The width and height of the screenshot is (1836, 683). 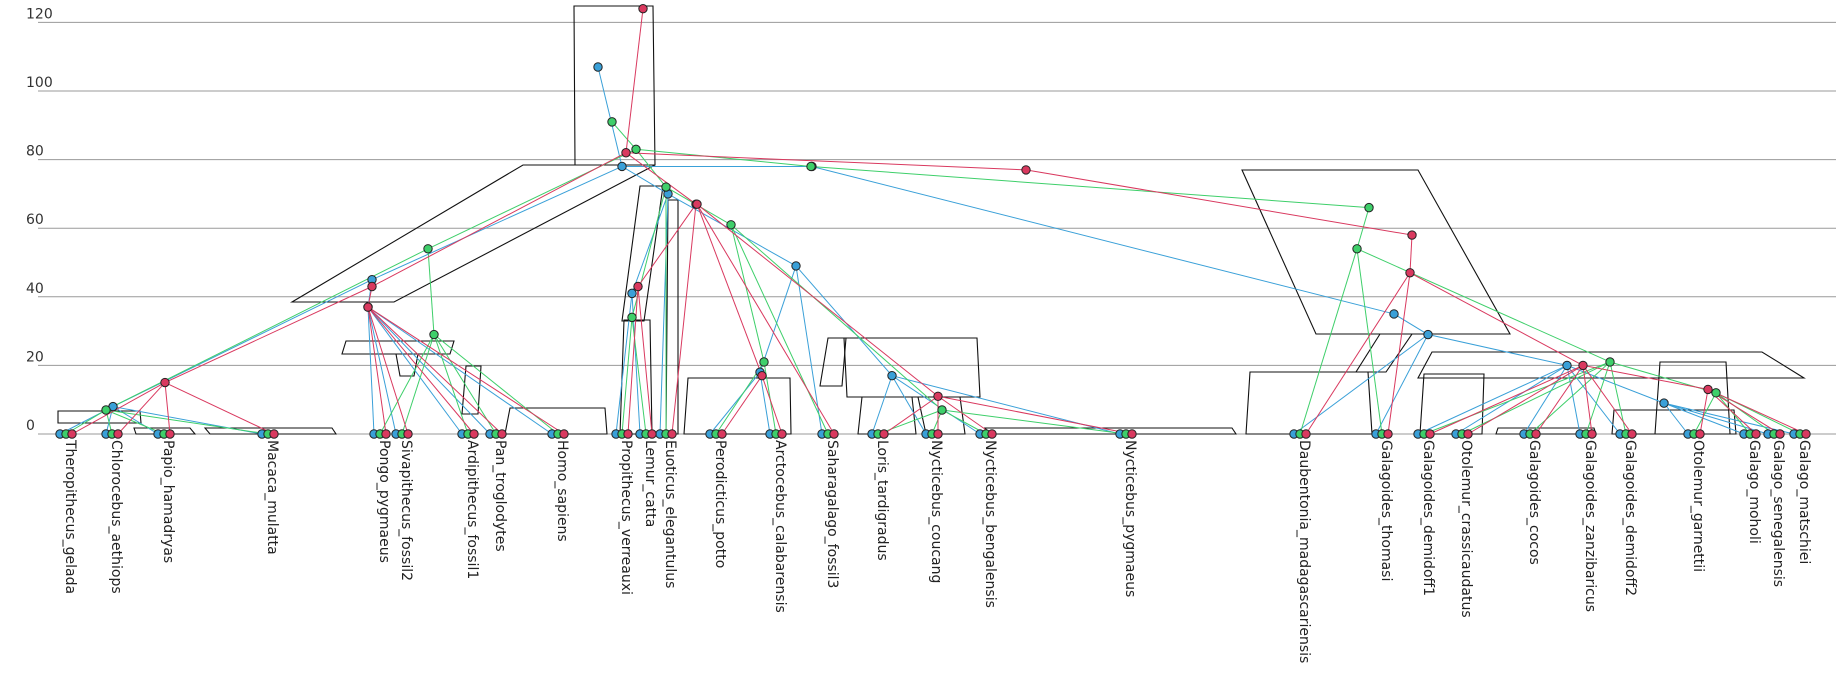 I want to click on clade-outline-nycticebus, so click(x=887, y=415).